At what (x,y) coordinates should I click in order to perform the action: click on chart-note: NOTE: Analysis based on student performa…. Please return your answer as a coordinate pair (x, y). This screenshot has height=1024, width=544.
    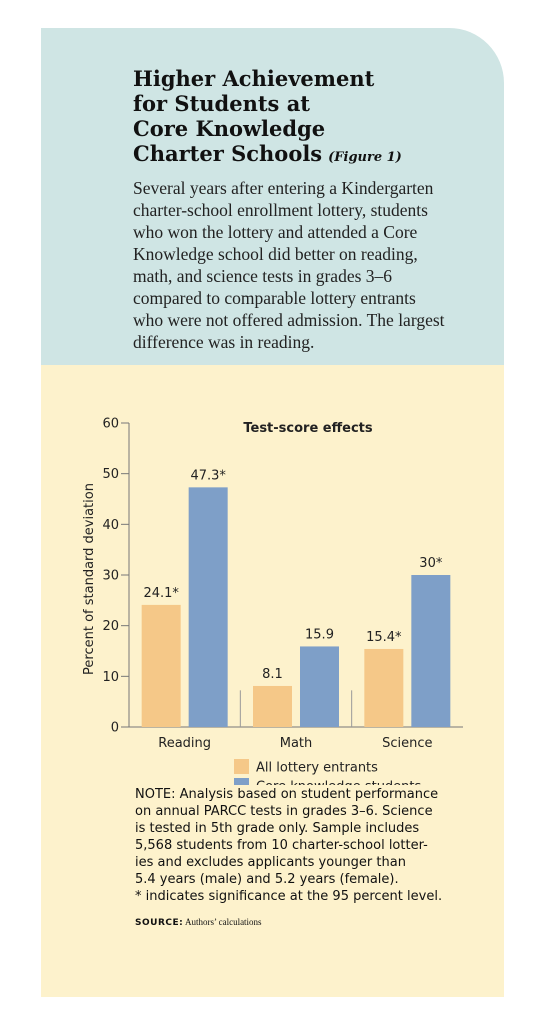
    Looking at the image, I should click on (305, 845).